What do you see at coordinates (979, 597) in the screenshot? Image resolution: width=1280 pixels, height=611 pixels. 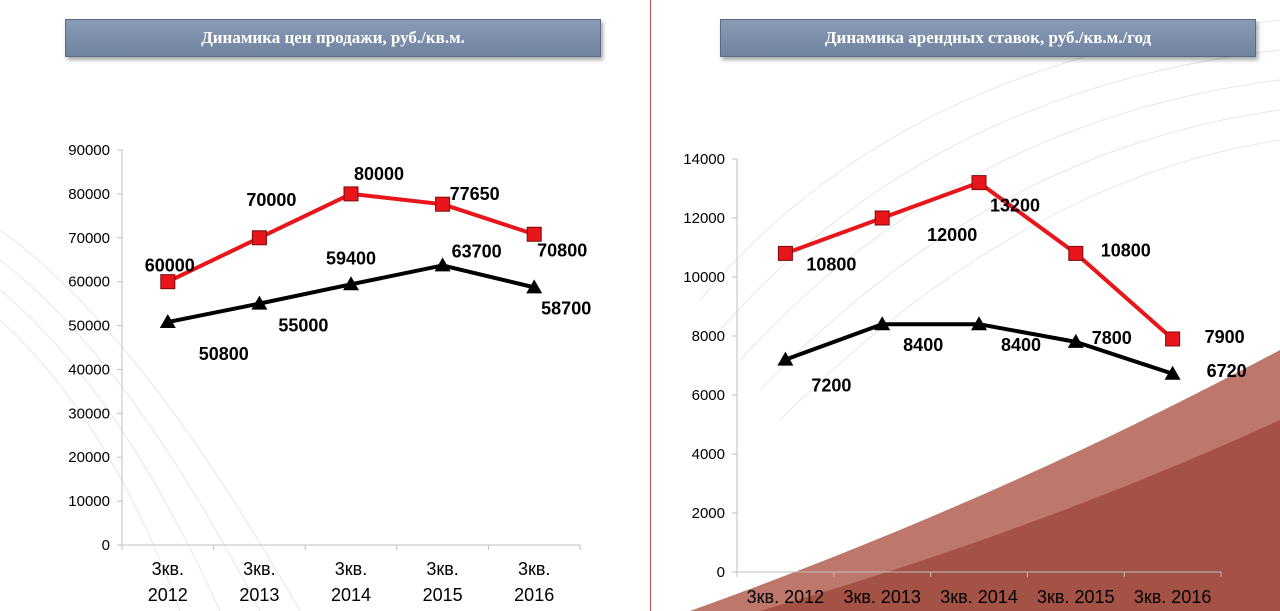 I see `rent-x-tick-label: 3кв. 2014` at bounding box center [979, 597].